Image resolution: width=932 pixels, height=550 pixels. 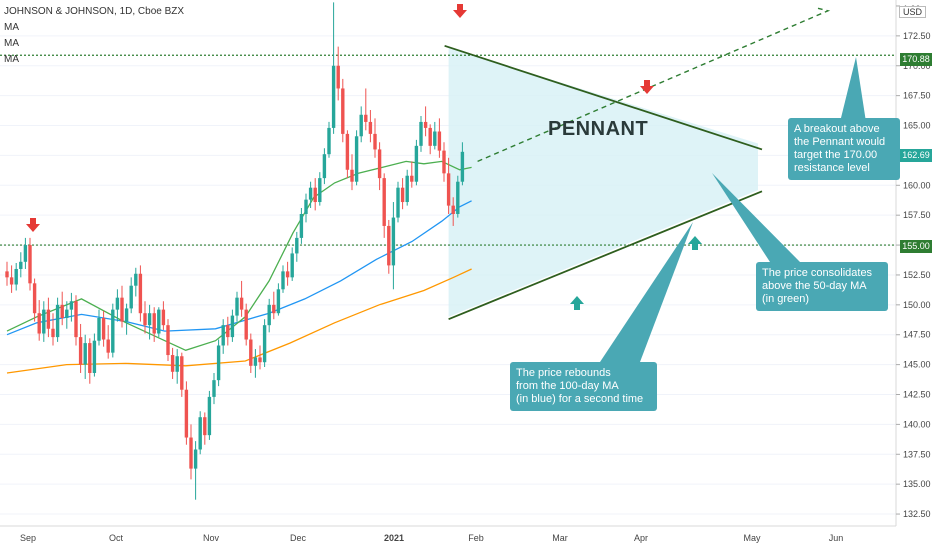 I want to click on price-tag-resistance: 170.88, so click(x=916, y=59).